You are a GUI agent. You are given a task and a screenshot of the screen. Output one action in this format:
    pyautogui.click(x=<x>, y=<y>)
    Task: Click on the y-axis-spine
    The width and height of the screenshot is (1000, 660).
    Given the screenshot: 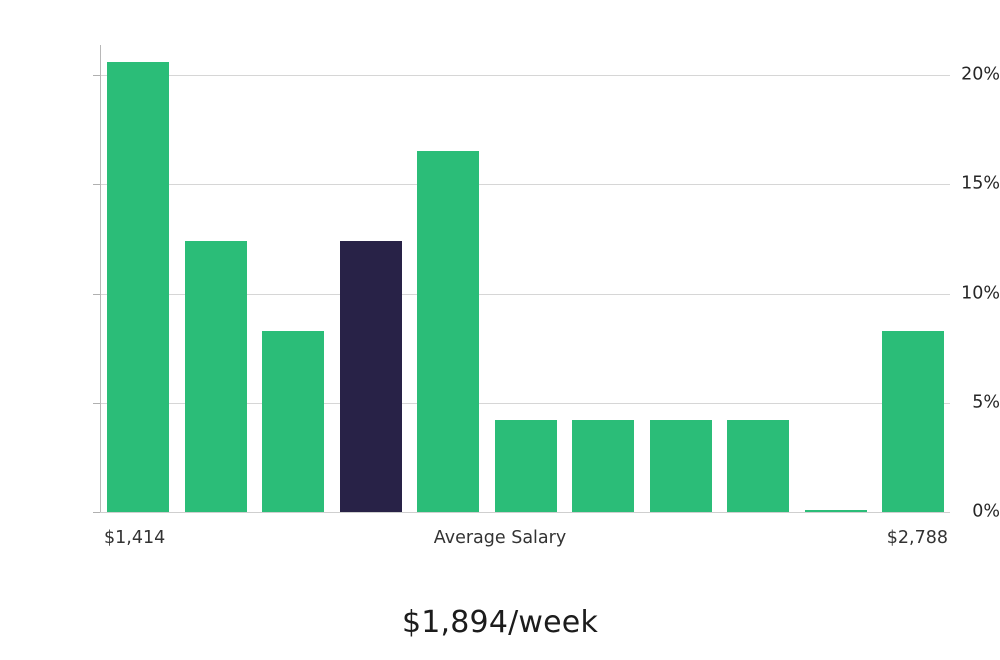 What is the action you would take?
    pyautogui.click(x=100, y=278)
    